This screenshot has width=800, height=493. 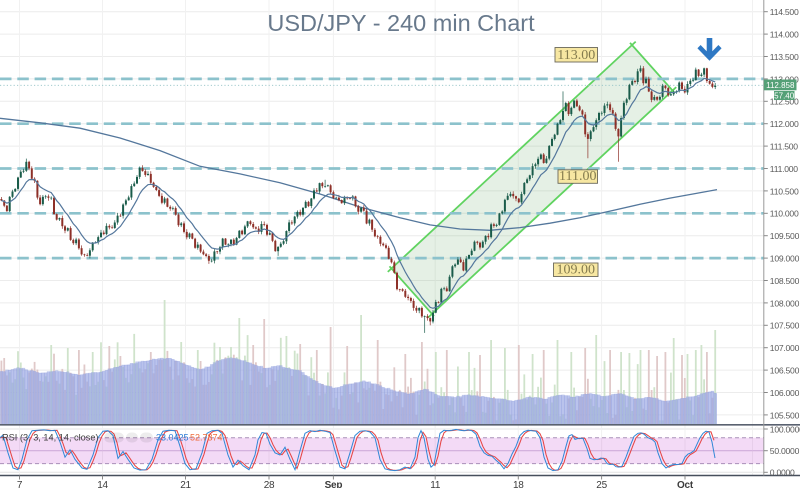 I want to click on svg-text: 110.000, so click(x=784, y=214).